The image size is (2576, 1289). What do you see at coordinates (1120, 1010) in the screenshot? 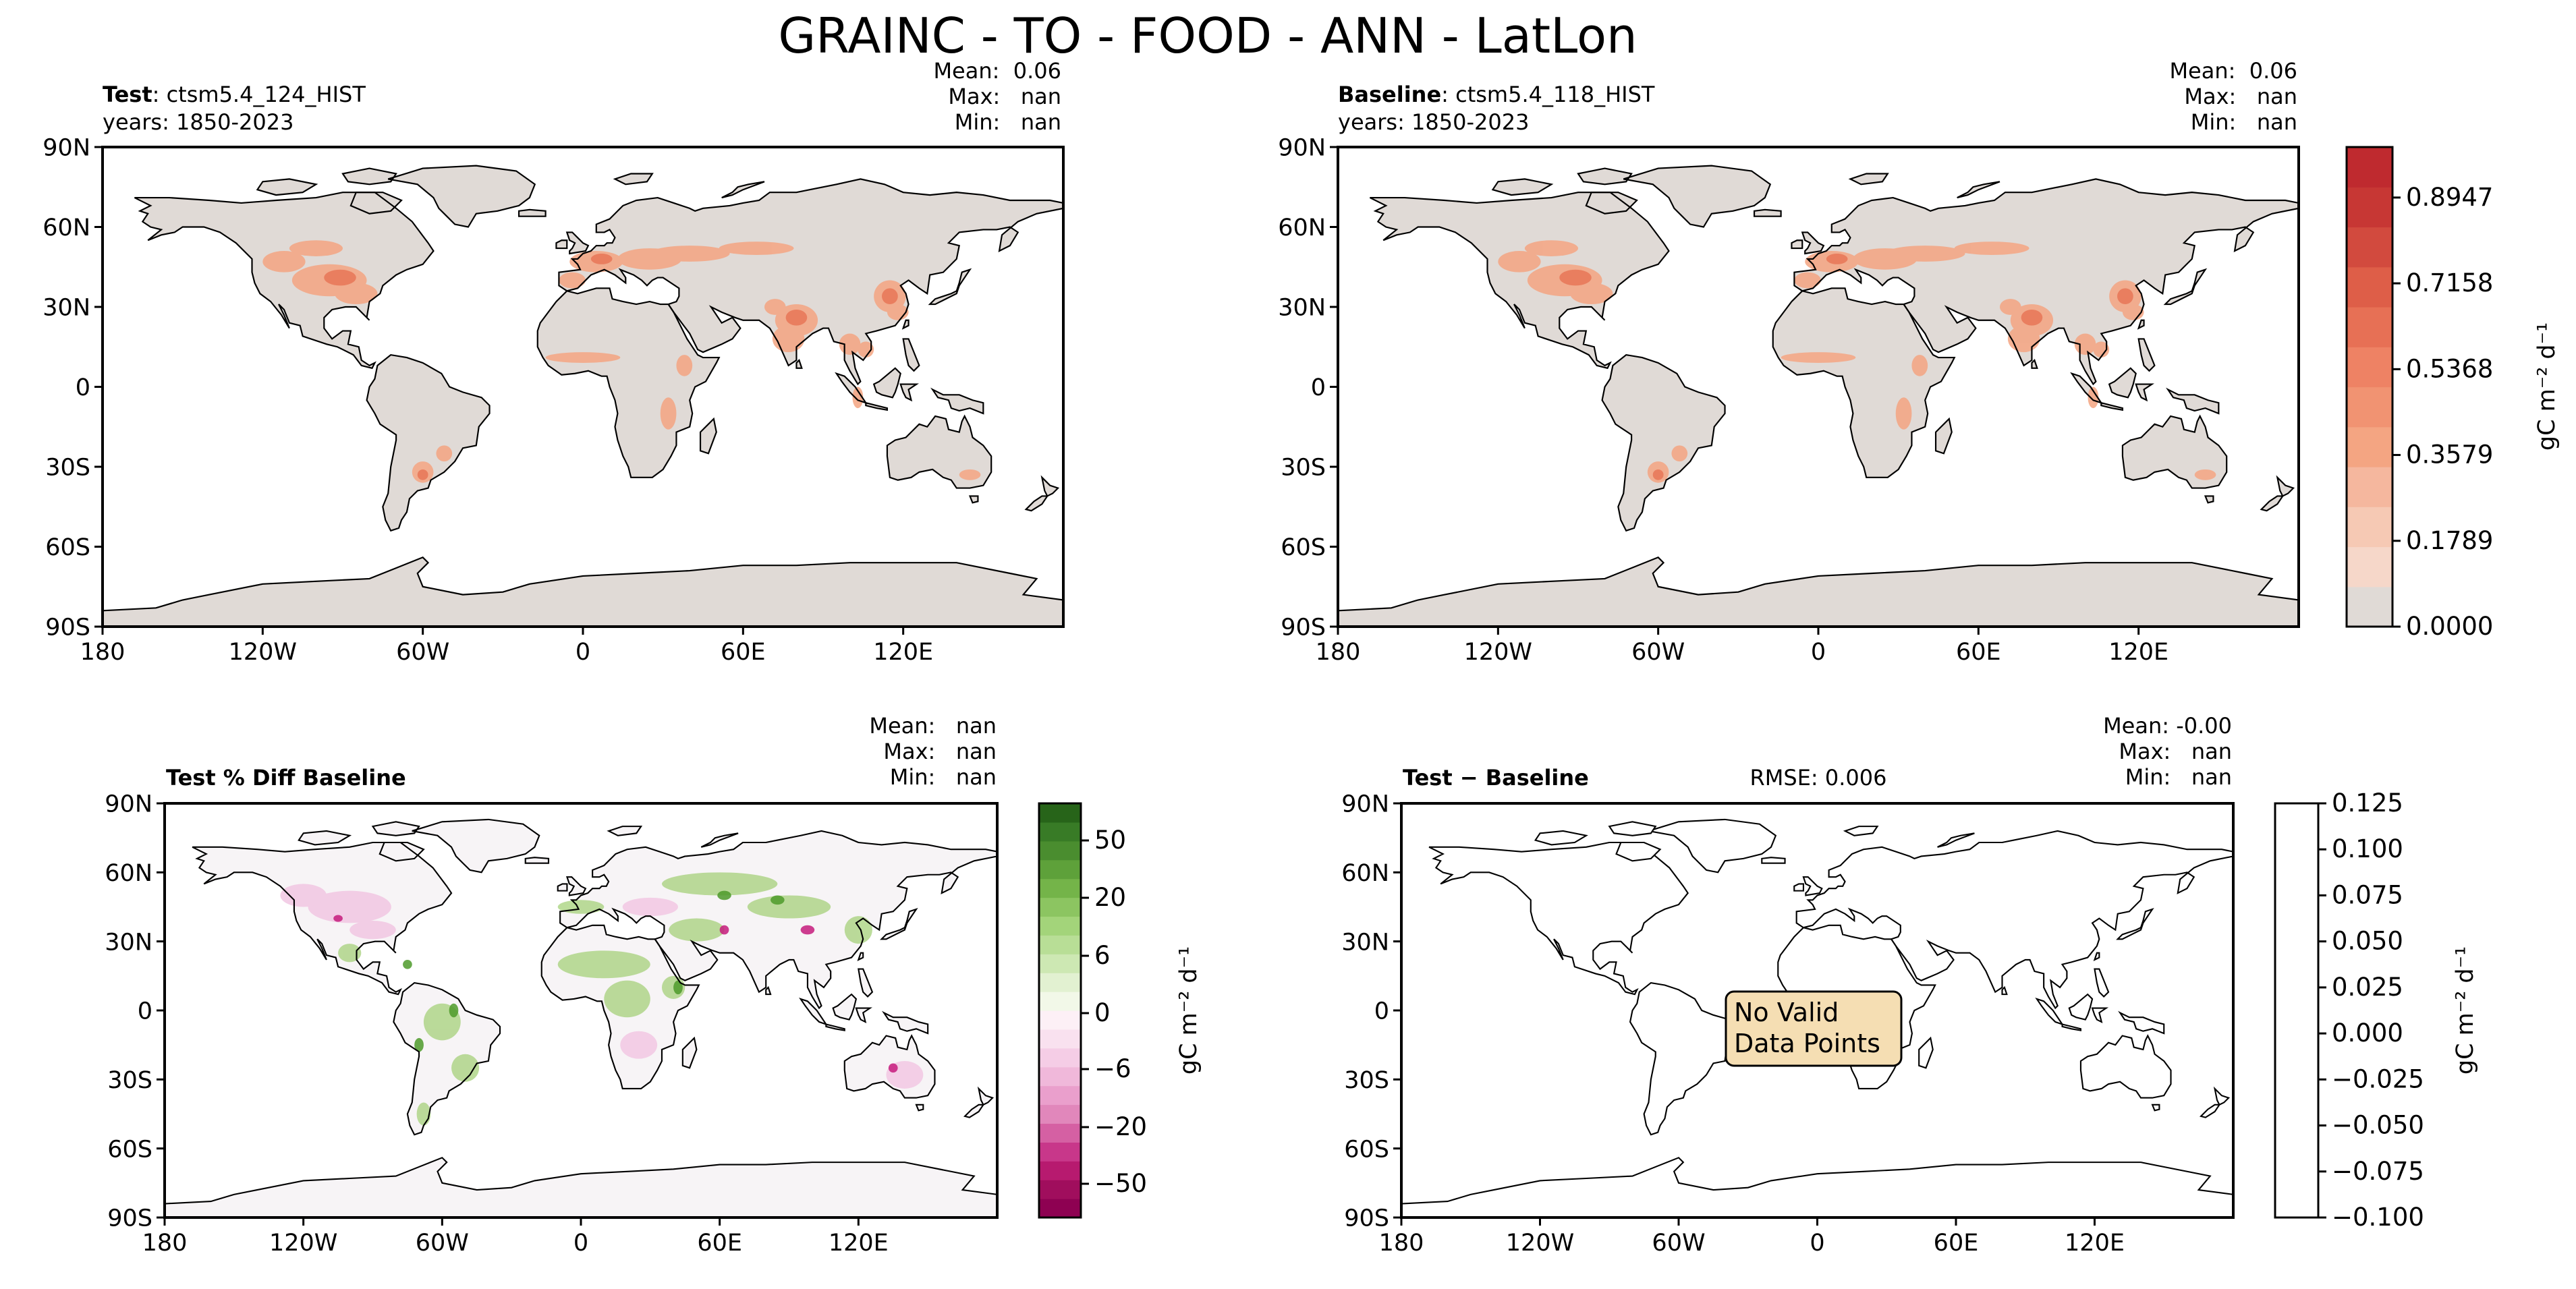
I see `colorbar-pctdiff: 50 20 6 0 −6 −20 −50 gC m⁻² d⁻¹` at bounding box center [1120, 1010].